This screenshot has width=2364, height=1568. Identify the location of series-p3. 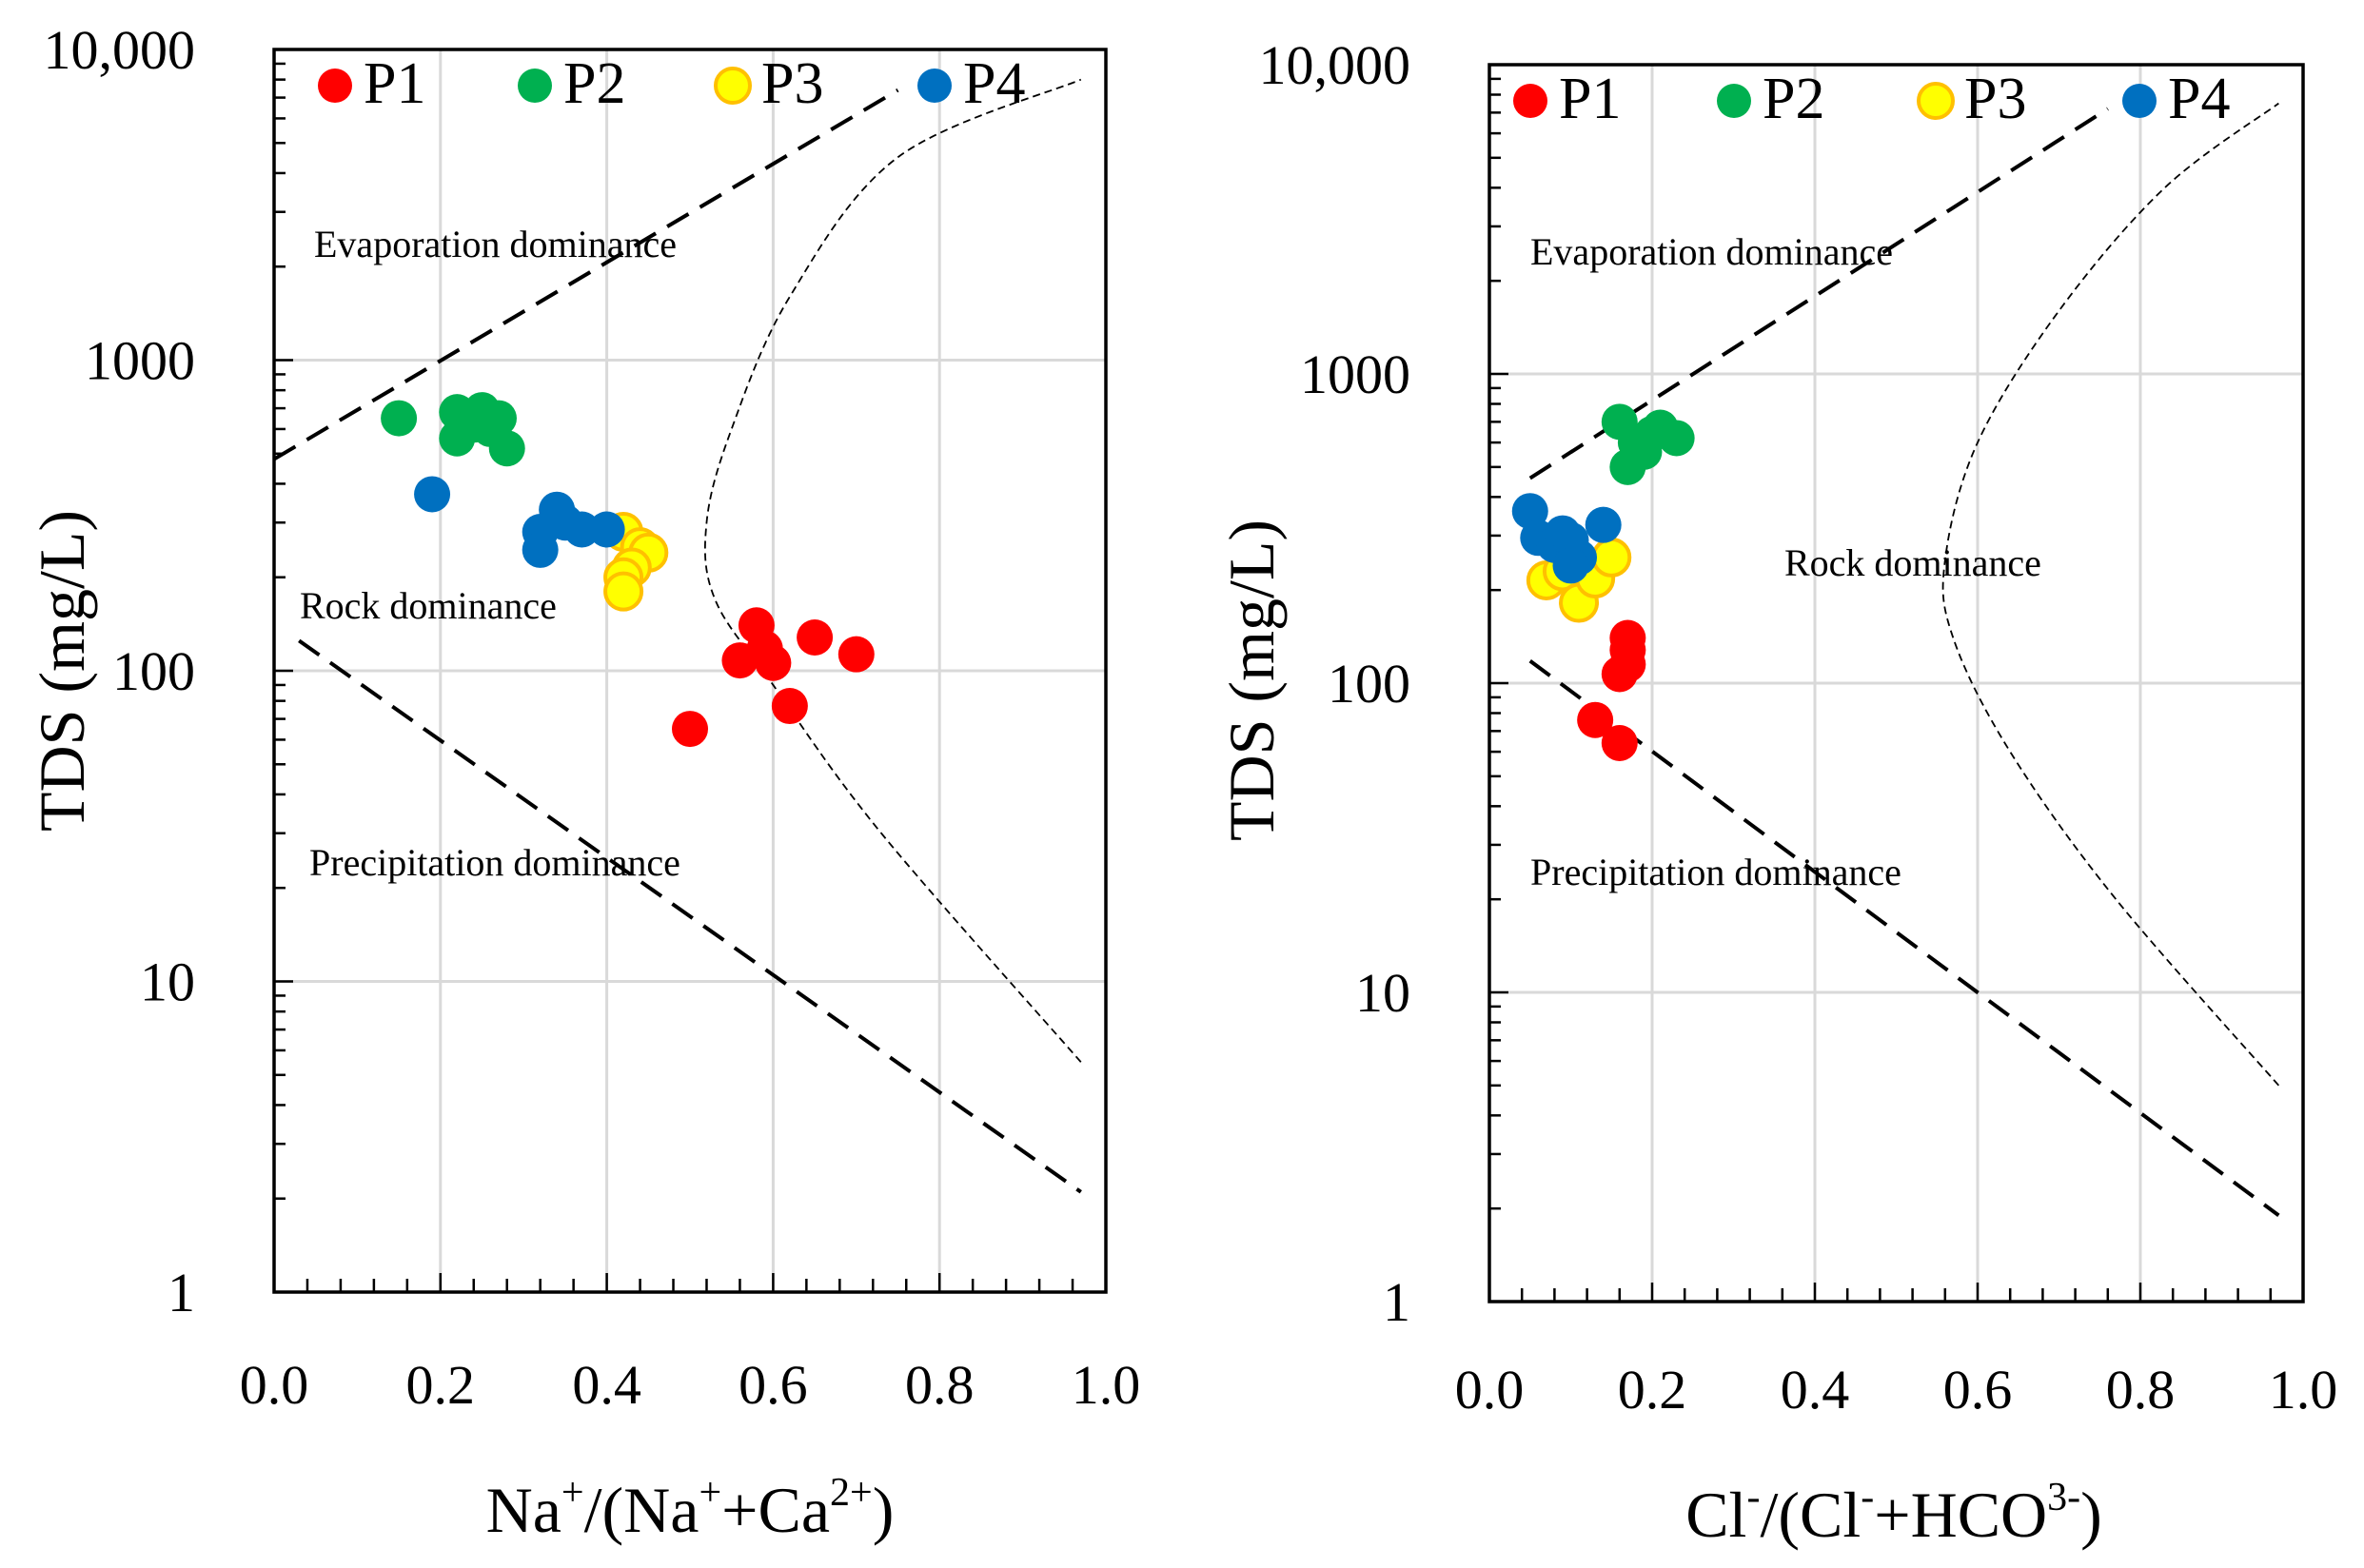
(636, 562).